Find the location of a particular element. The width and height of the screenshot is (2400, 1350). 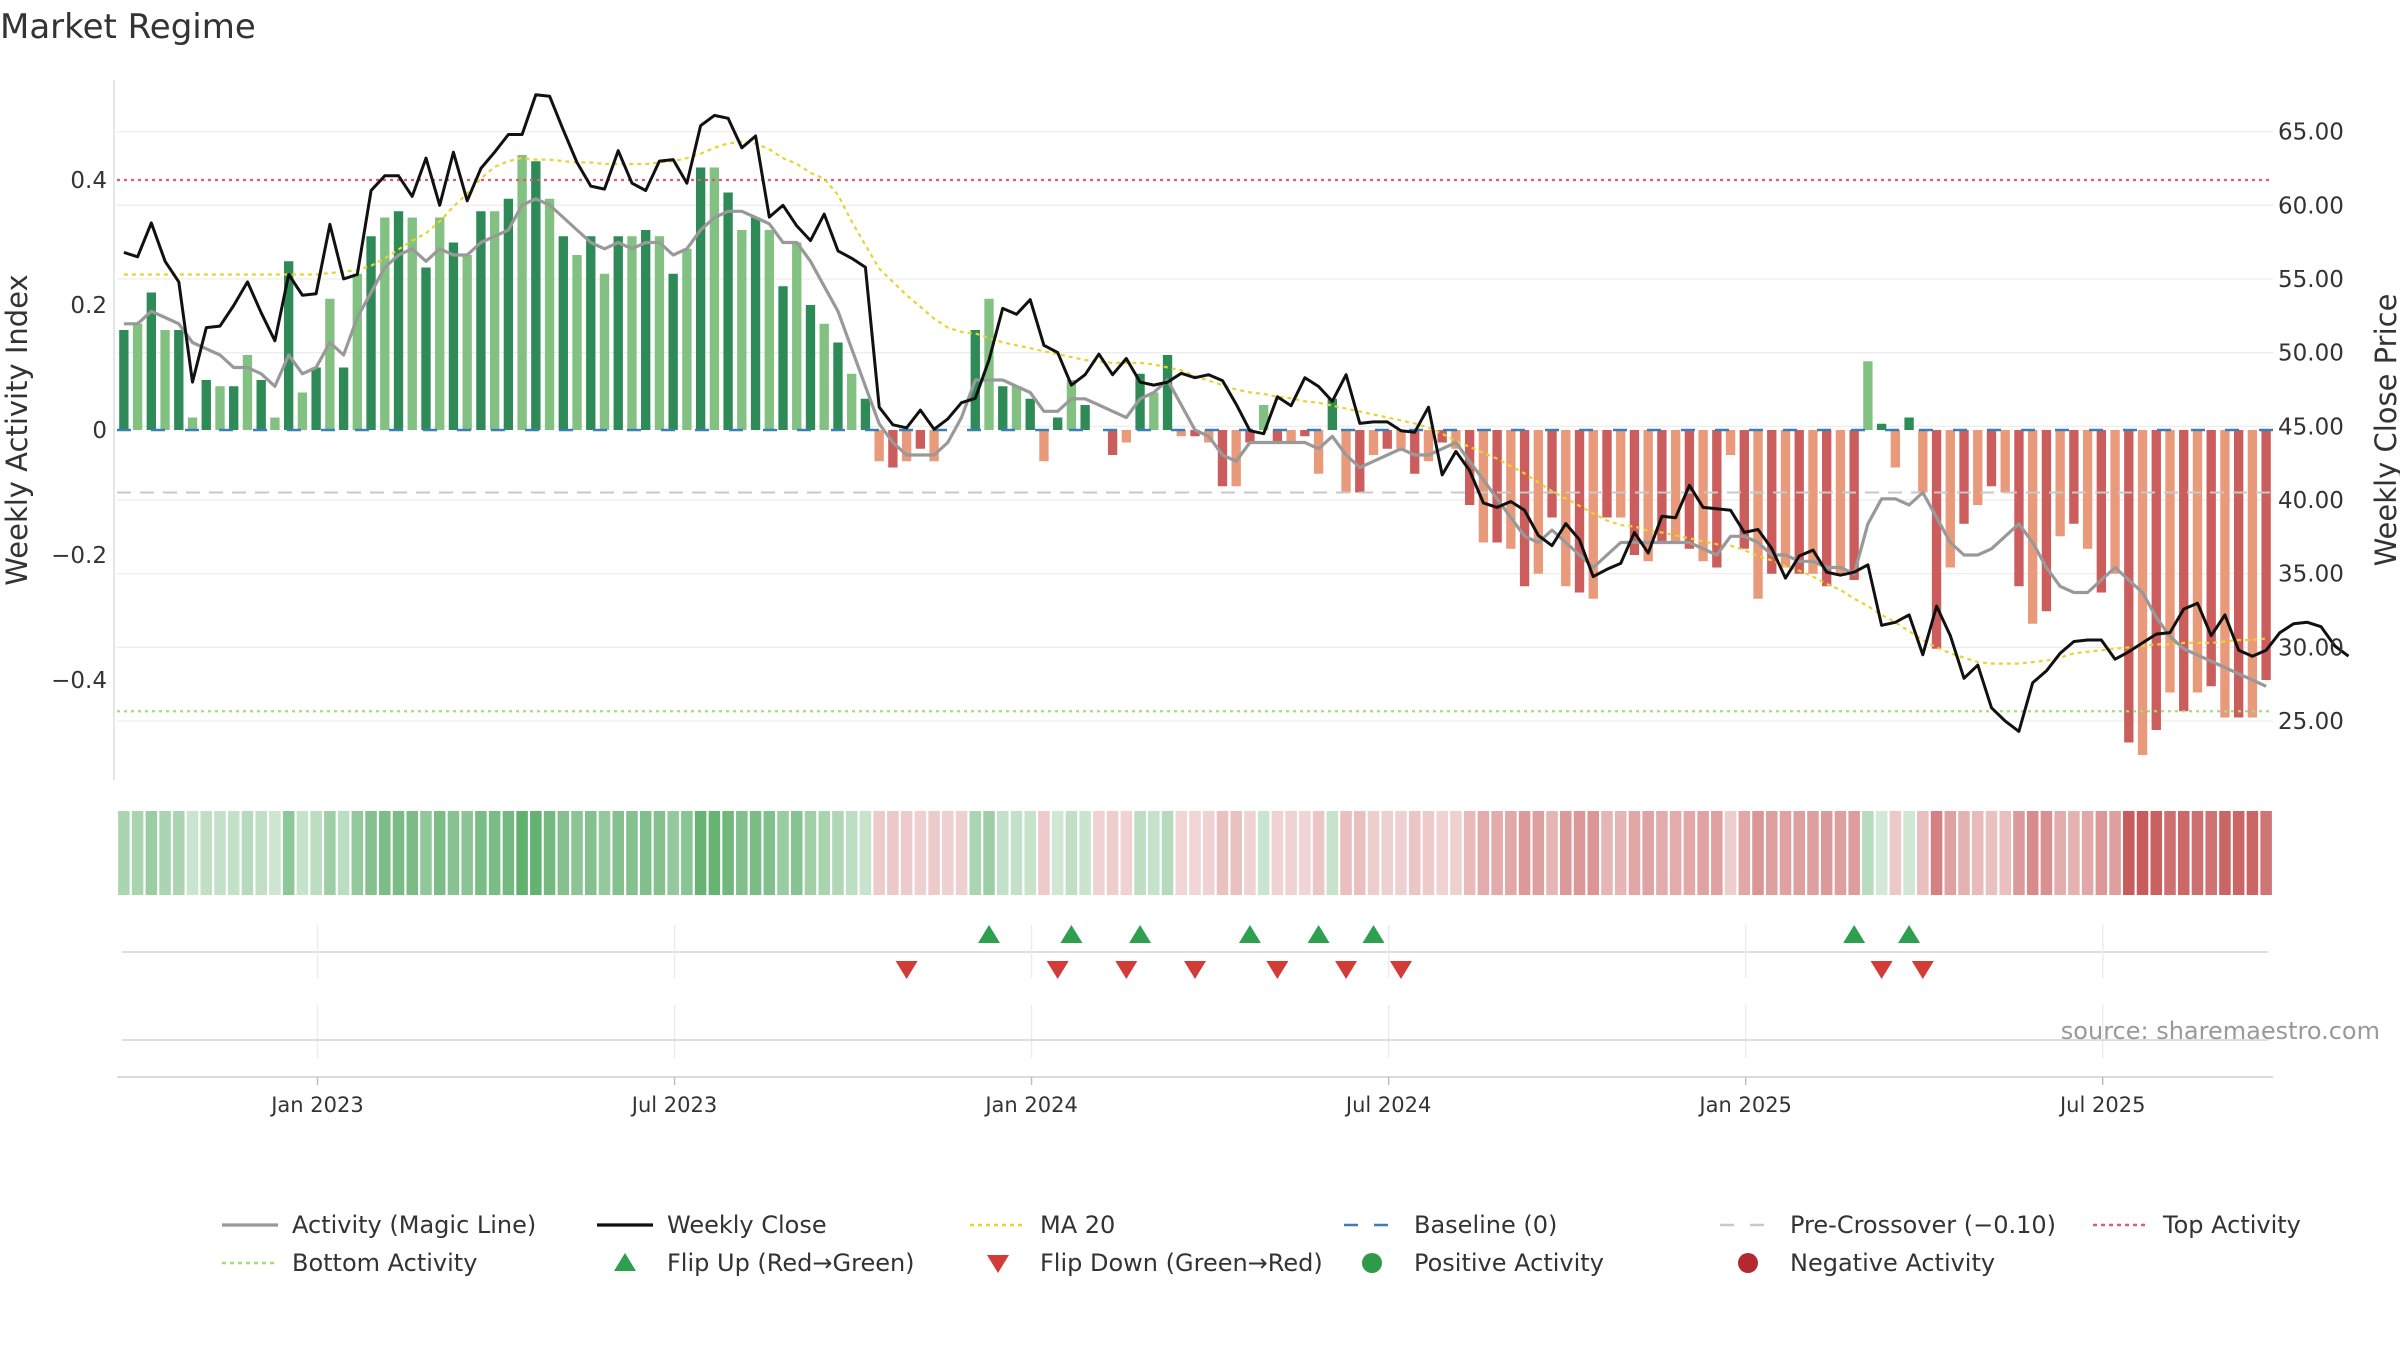

legend-entry: Bottom Activity is located at coordinates (349, 1263).